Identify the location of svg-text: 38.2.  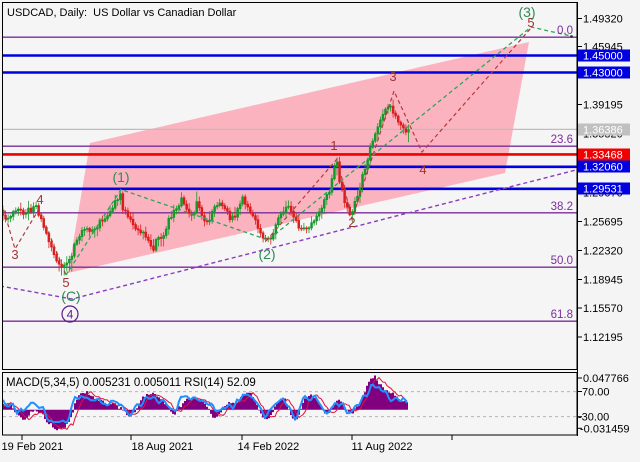
(562, 207).